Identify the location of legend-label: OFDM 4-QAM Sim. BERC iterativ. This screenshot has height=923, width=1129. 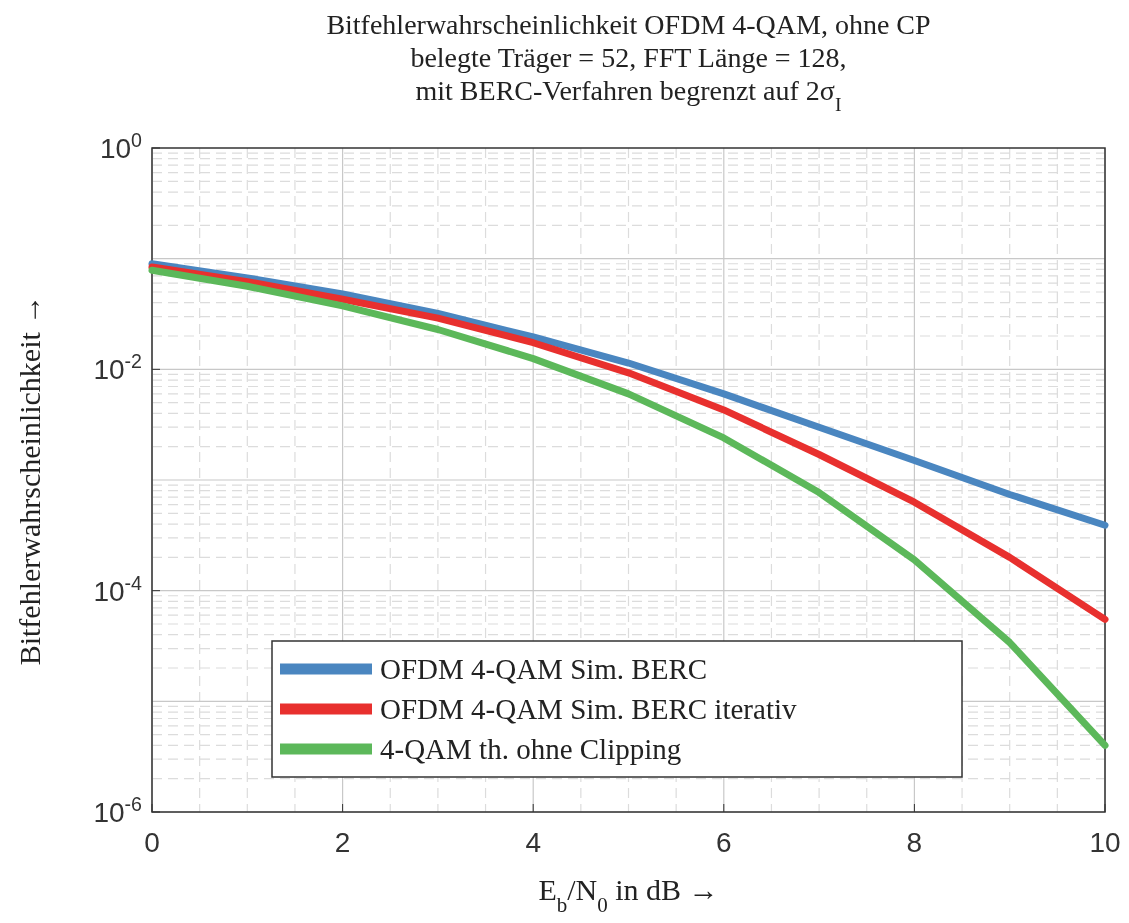
(588, 709).